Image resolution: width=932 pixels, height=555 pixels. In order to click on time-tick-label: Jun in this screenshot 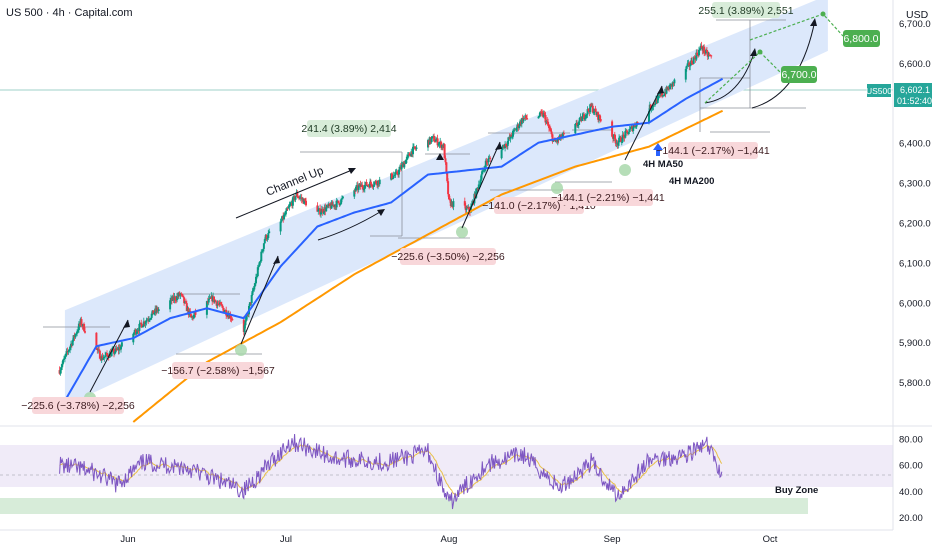, I will do `click(127, 539)`.